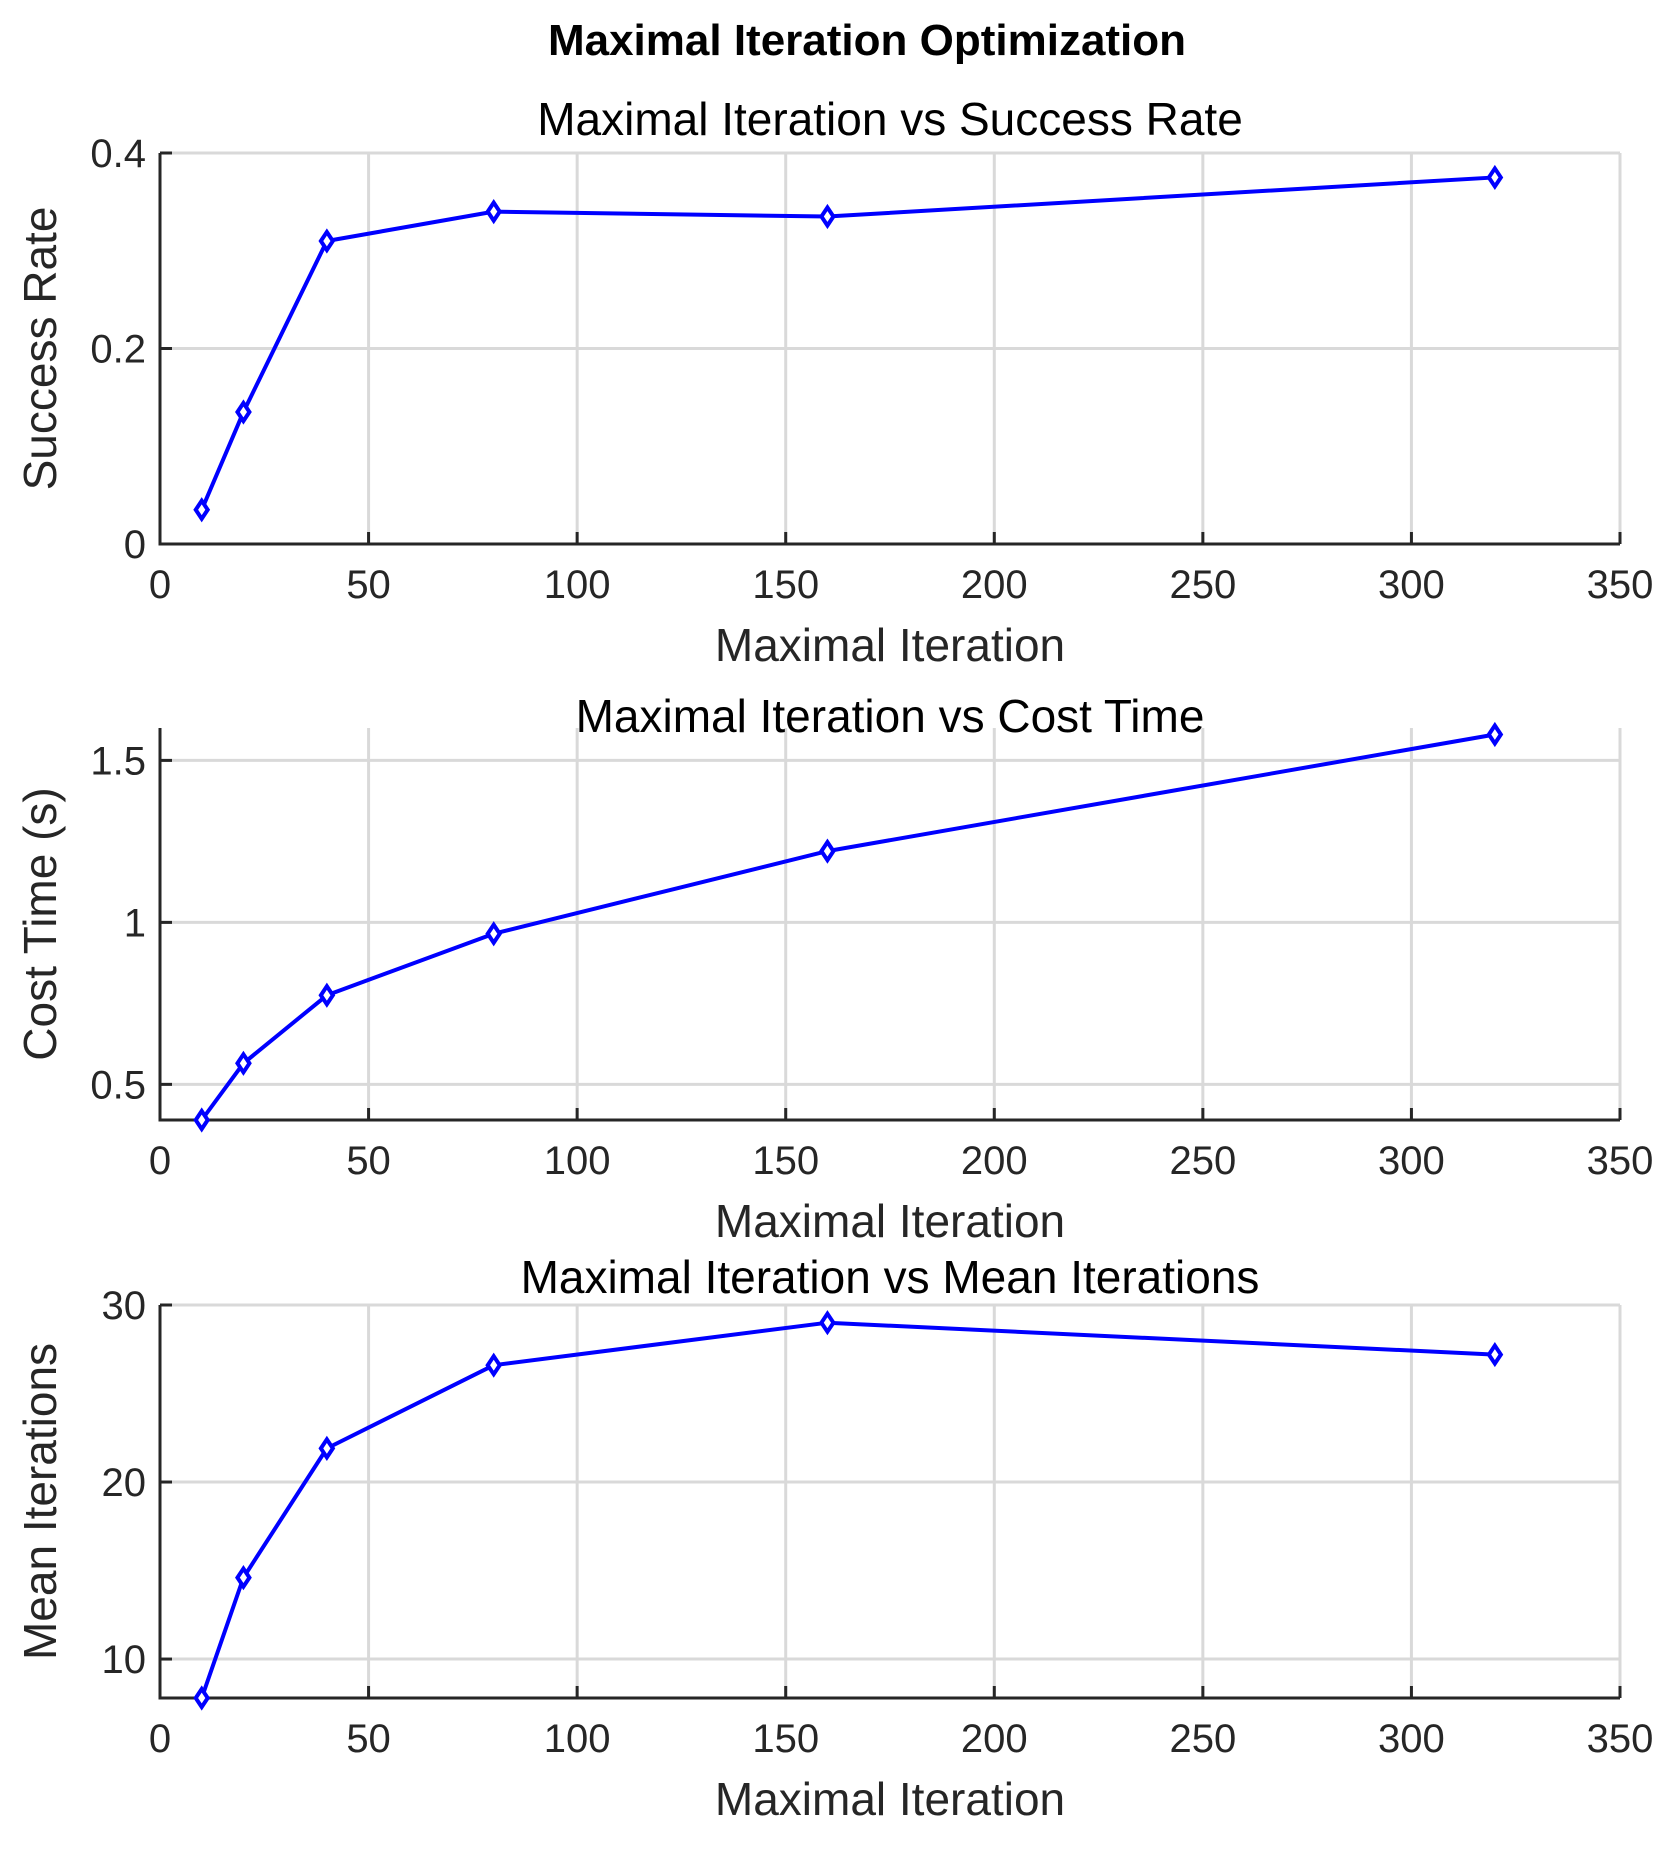  Describe the element at coordinates (40, 1501) in the screenshot. I see `y-axis-label: Mean Iterations` at that location.